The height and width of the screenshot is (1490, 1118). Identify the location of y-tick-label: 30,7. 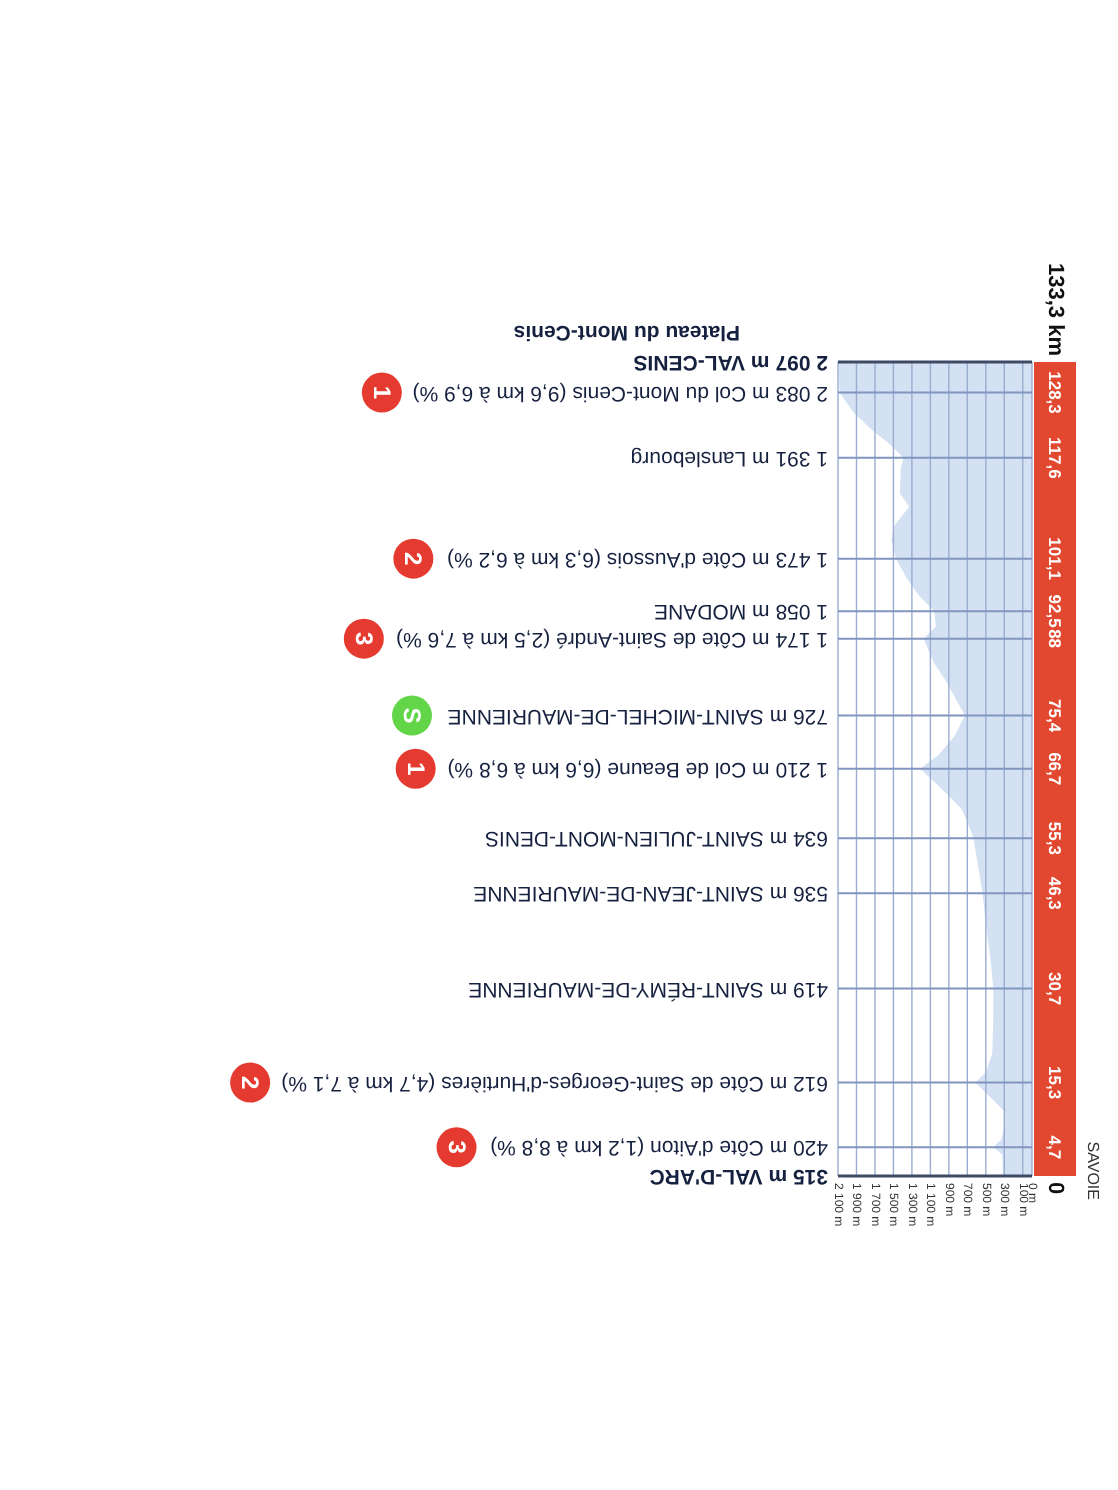
(1055, 988).